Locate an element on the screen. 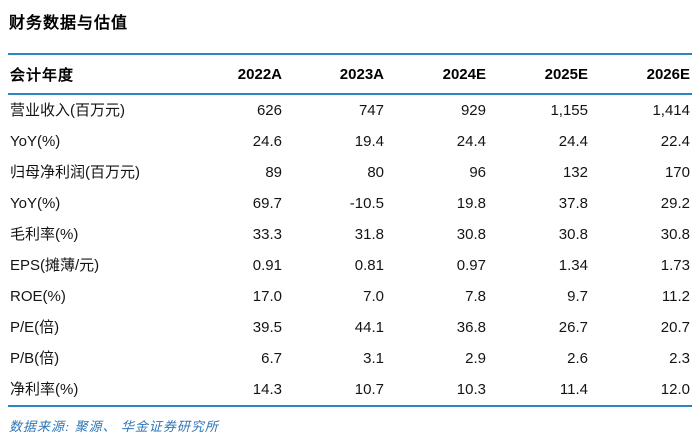 The image size is (700, 438). row-label: P/B(倍) is located at coordinates (35, 358).